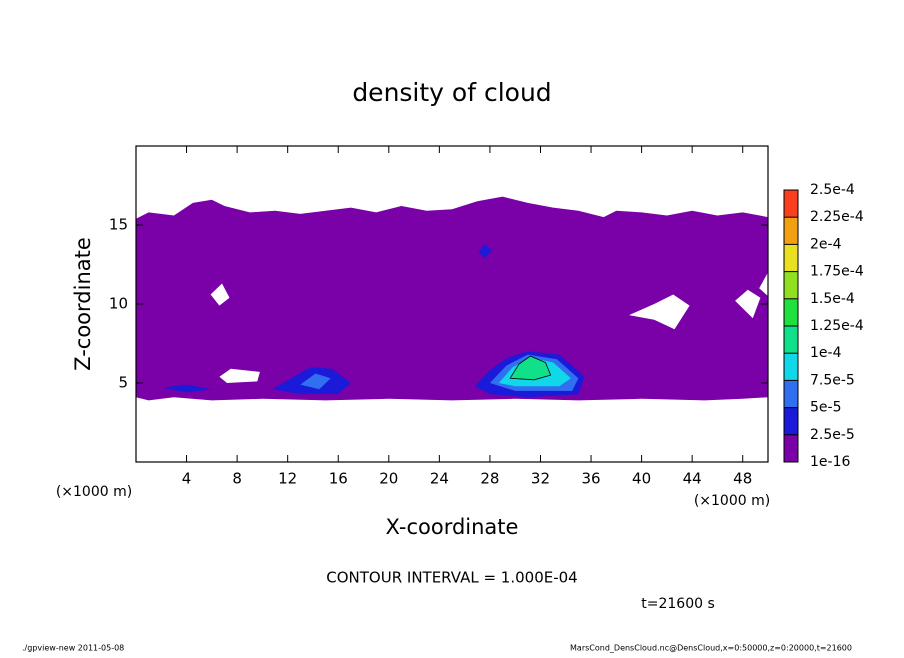 This screenshot has width=904, height=658. I want to click on colorbar-label: 7.5e-5, so click(832, 380).